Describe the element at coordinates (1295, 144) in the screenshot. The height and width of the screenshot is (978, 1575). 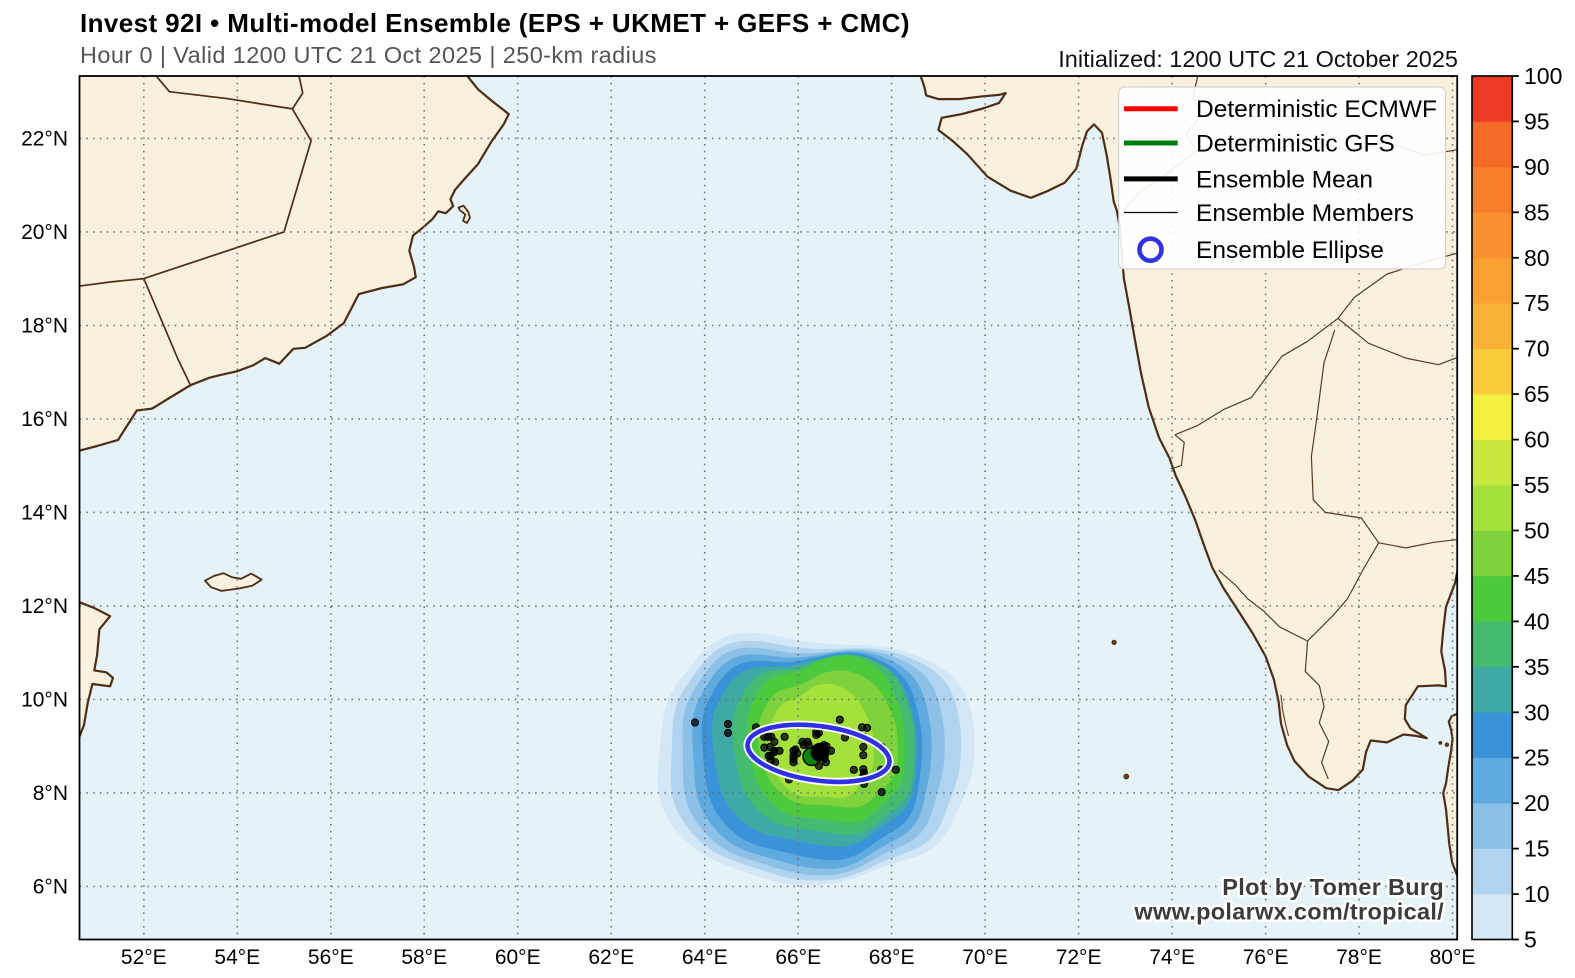
I see `svg-text: Deterministic GFS` at that location.